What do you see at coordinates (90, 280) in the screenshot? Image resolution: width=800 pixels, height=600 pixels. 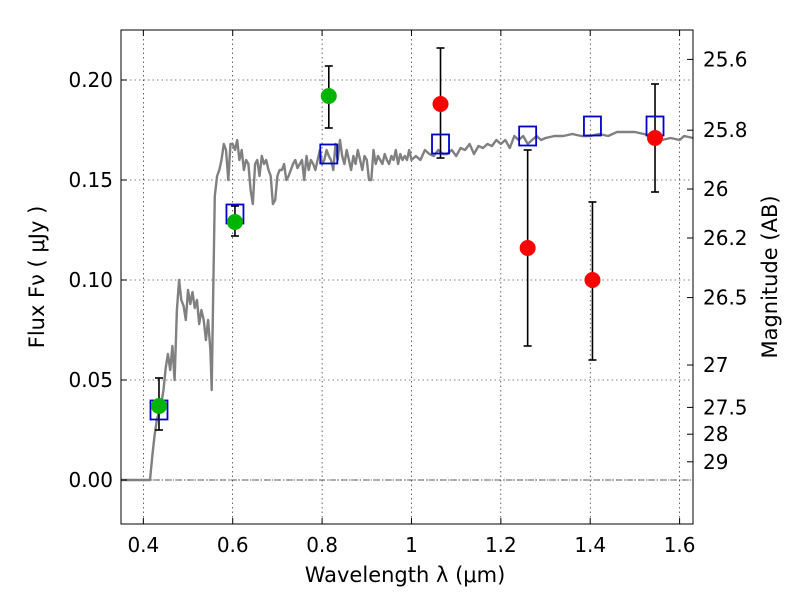 I see `y-tick-label: 0.10` at bounding box center [90, 280].